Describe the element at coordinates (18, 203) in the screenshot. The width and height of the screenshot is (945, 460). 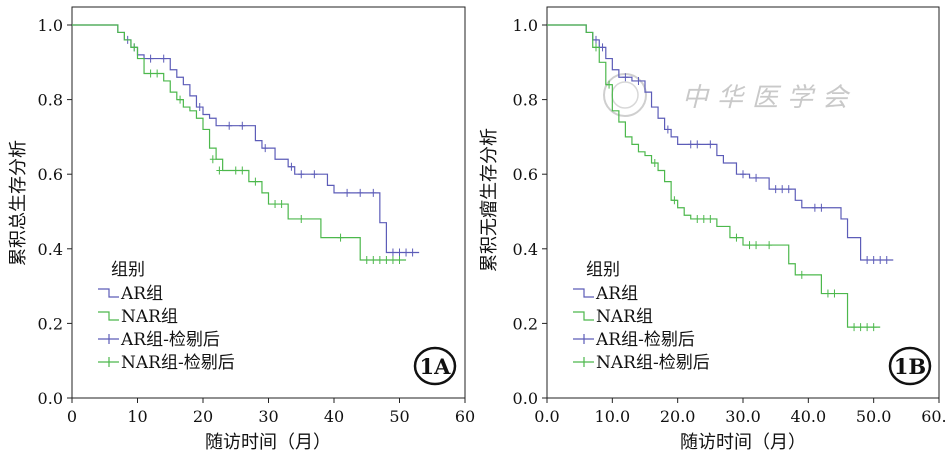
I see `y-axis-label: 累积总生存分析` at that location.